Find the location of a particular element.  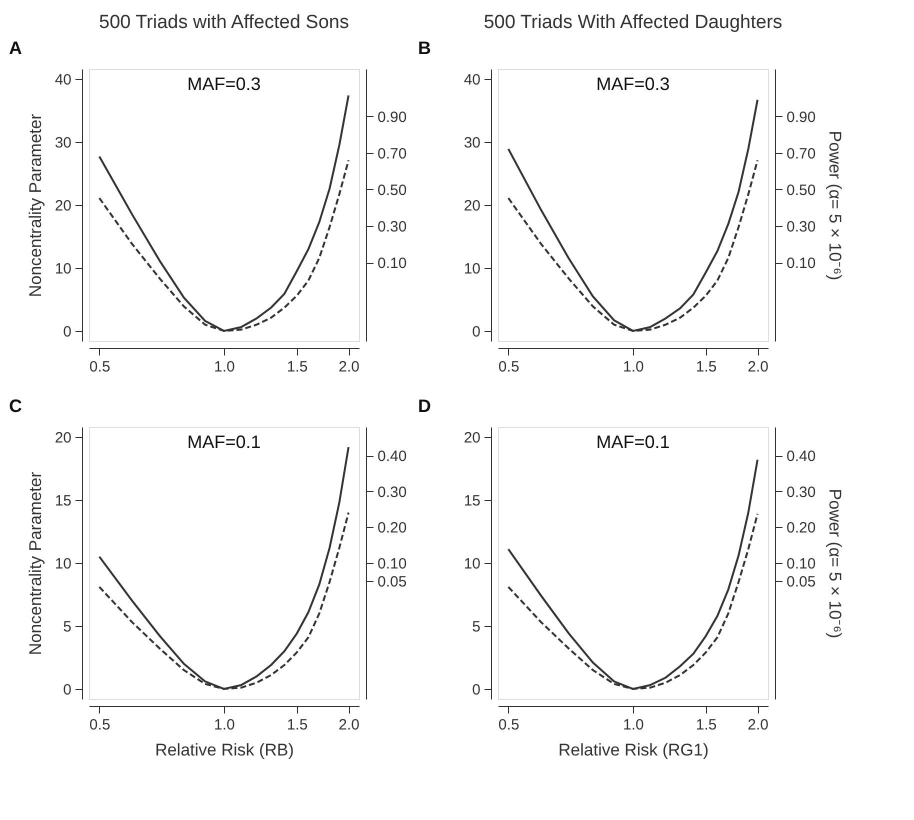

text: C is located at coordinates (15, 406).